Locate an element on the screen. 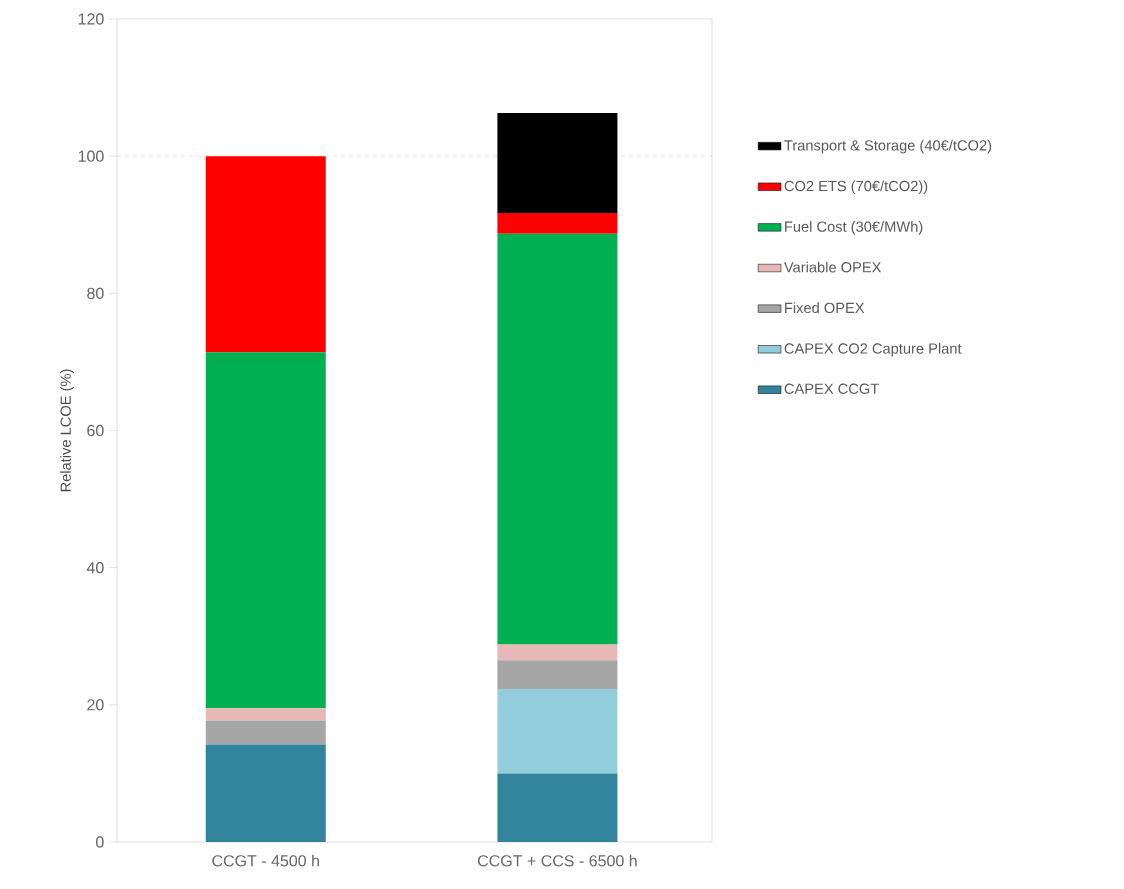 The height and width of the screenshot is (889, 1124). y-tick-label: 120 is located at coordinates (91, 19).